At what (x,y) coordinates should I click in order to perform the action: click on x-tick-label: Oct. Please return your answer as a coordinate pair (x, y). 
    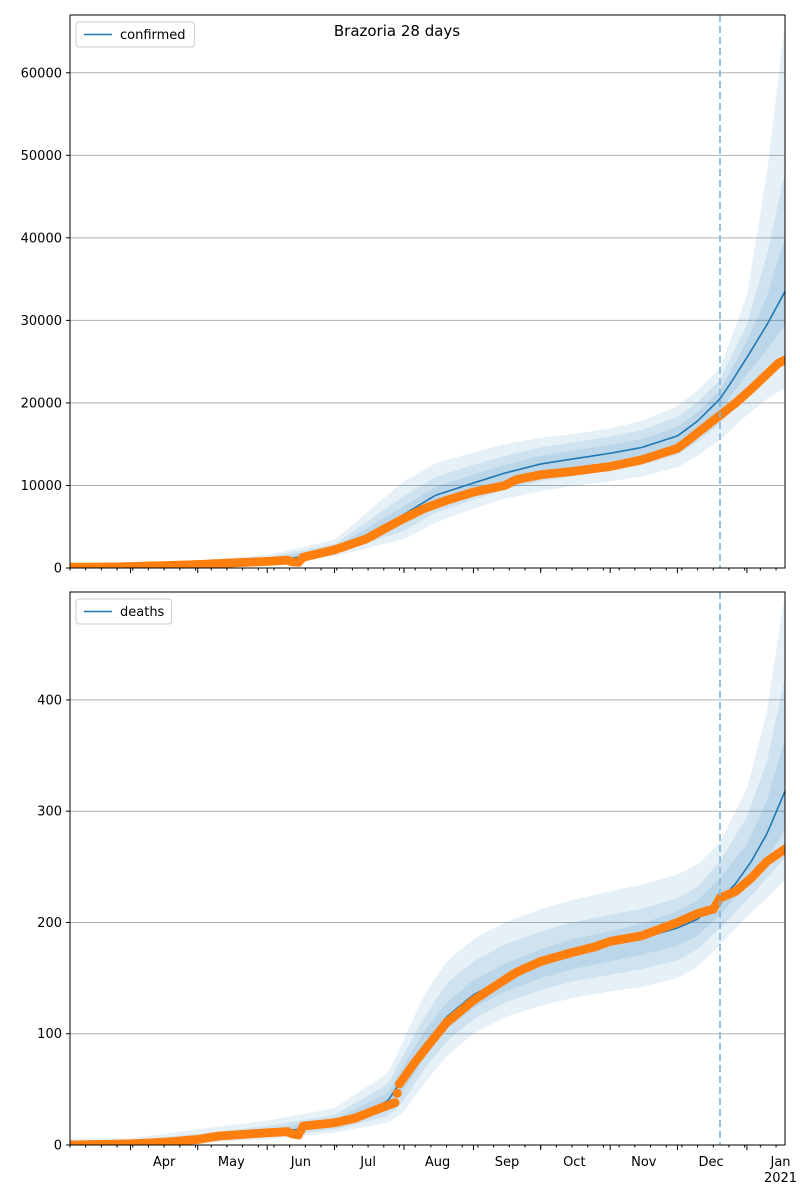
    Looking at the image, I should click on (574, 1162).